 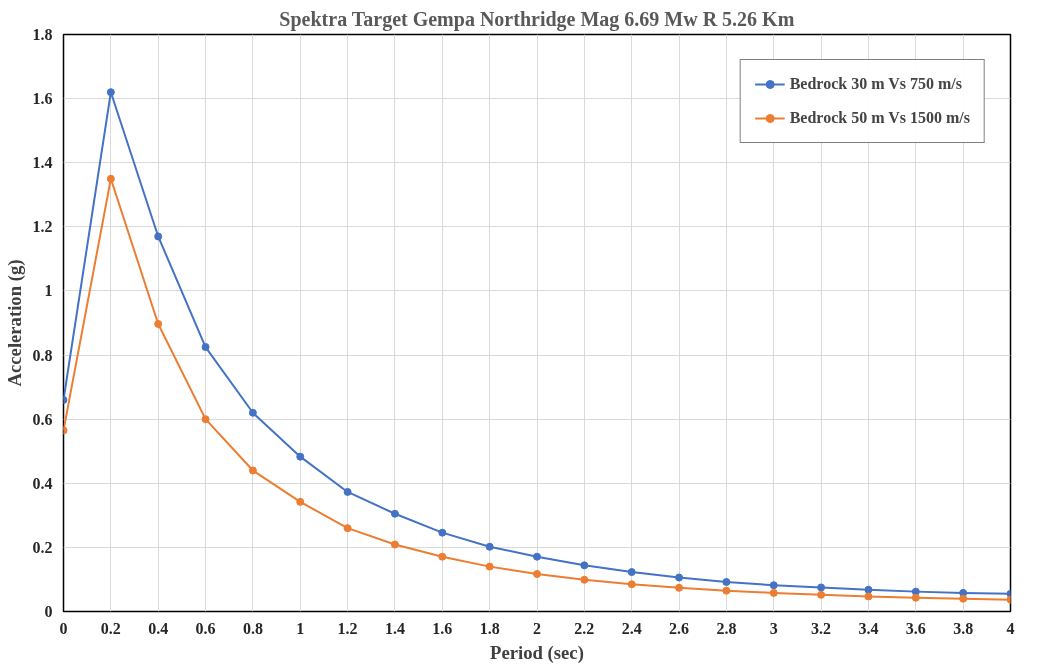 I want to click on legend-label: Bedrock 30 m Vs 750 m/s, so click(x=875, y=84).